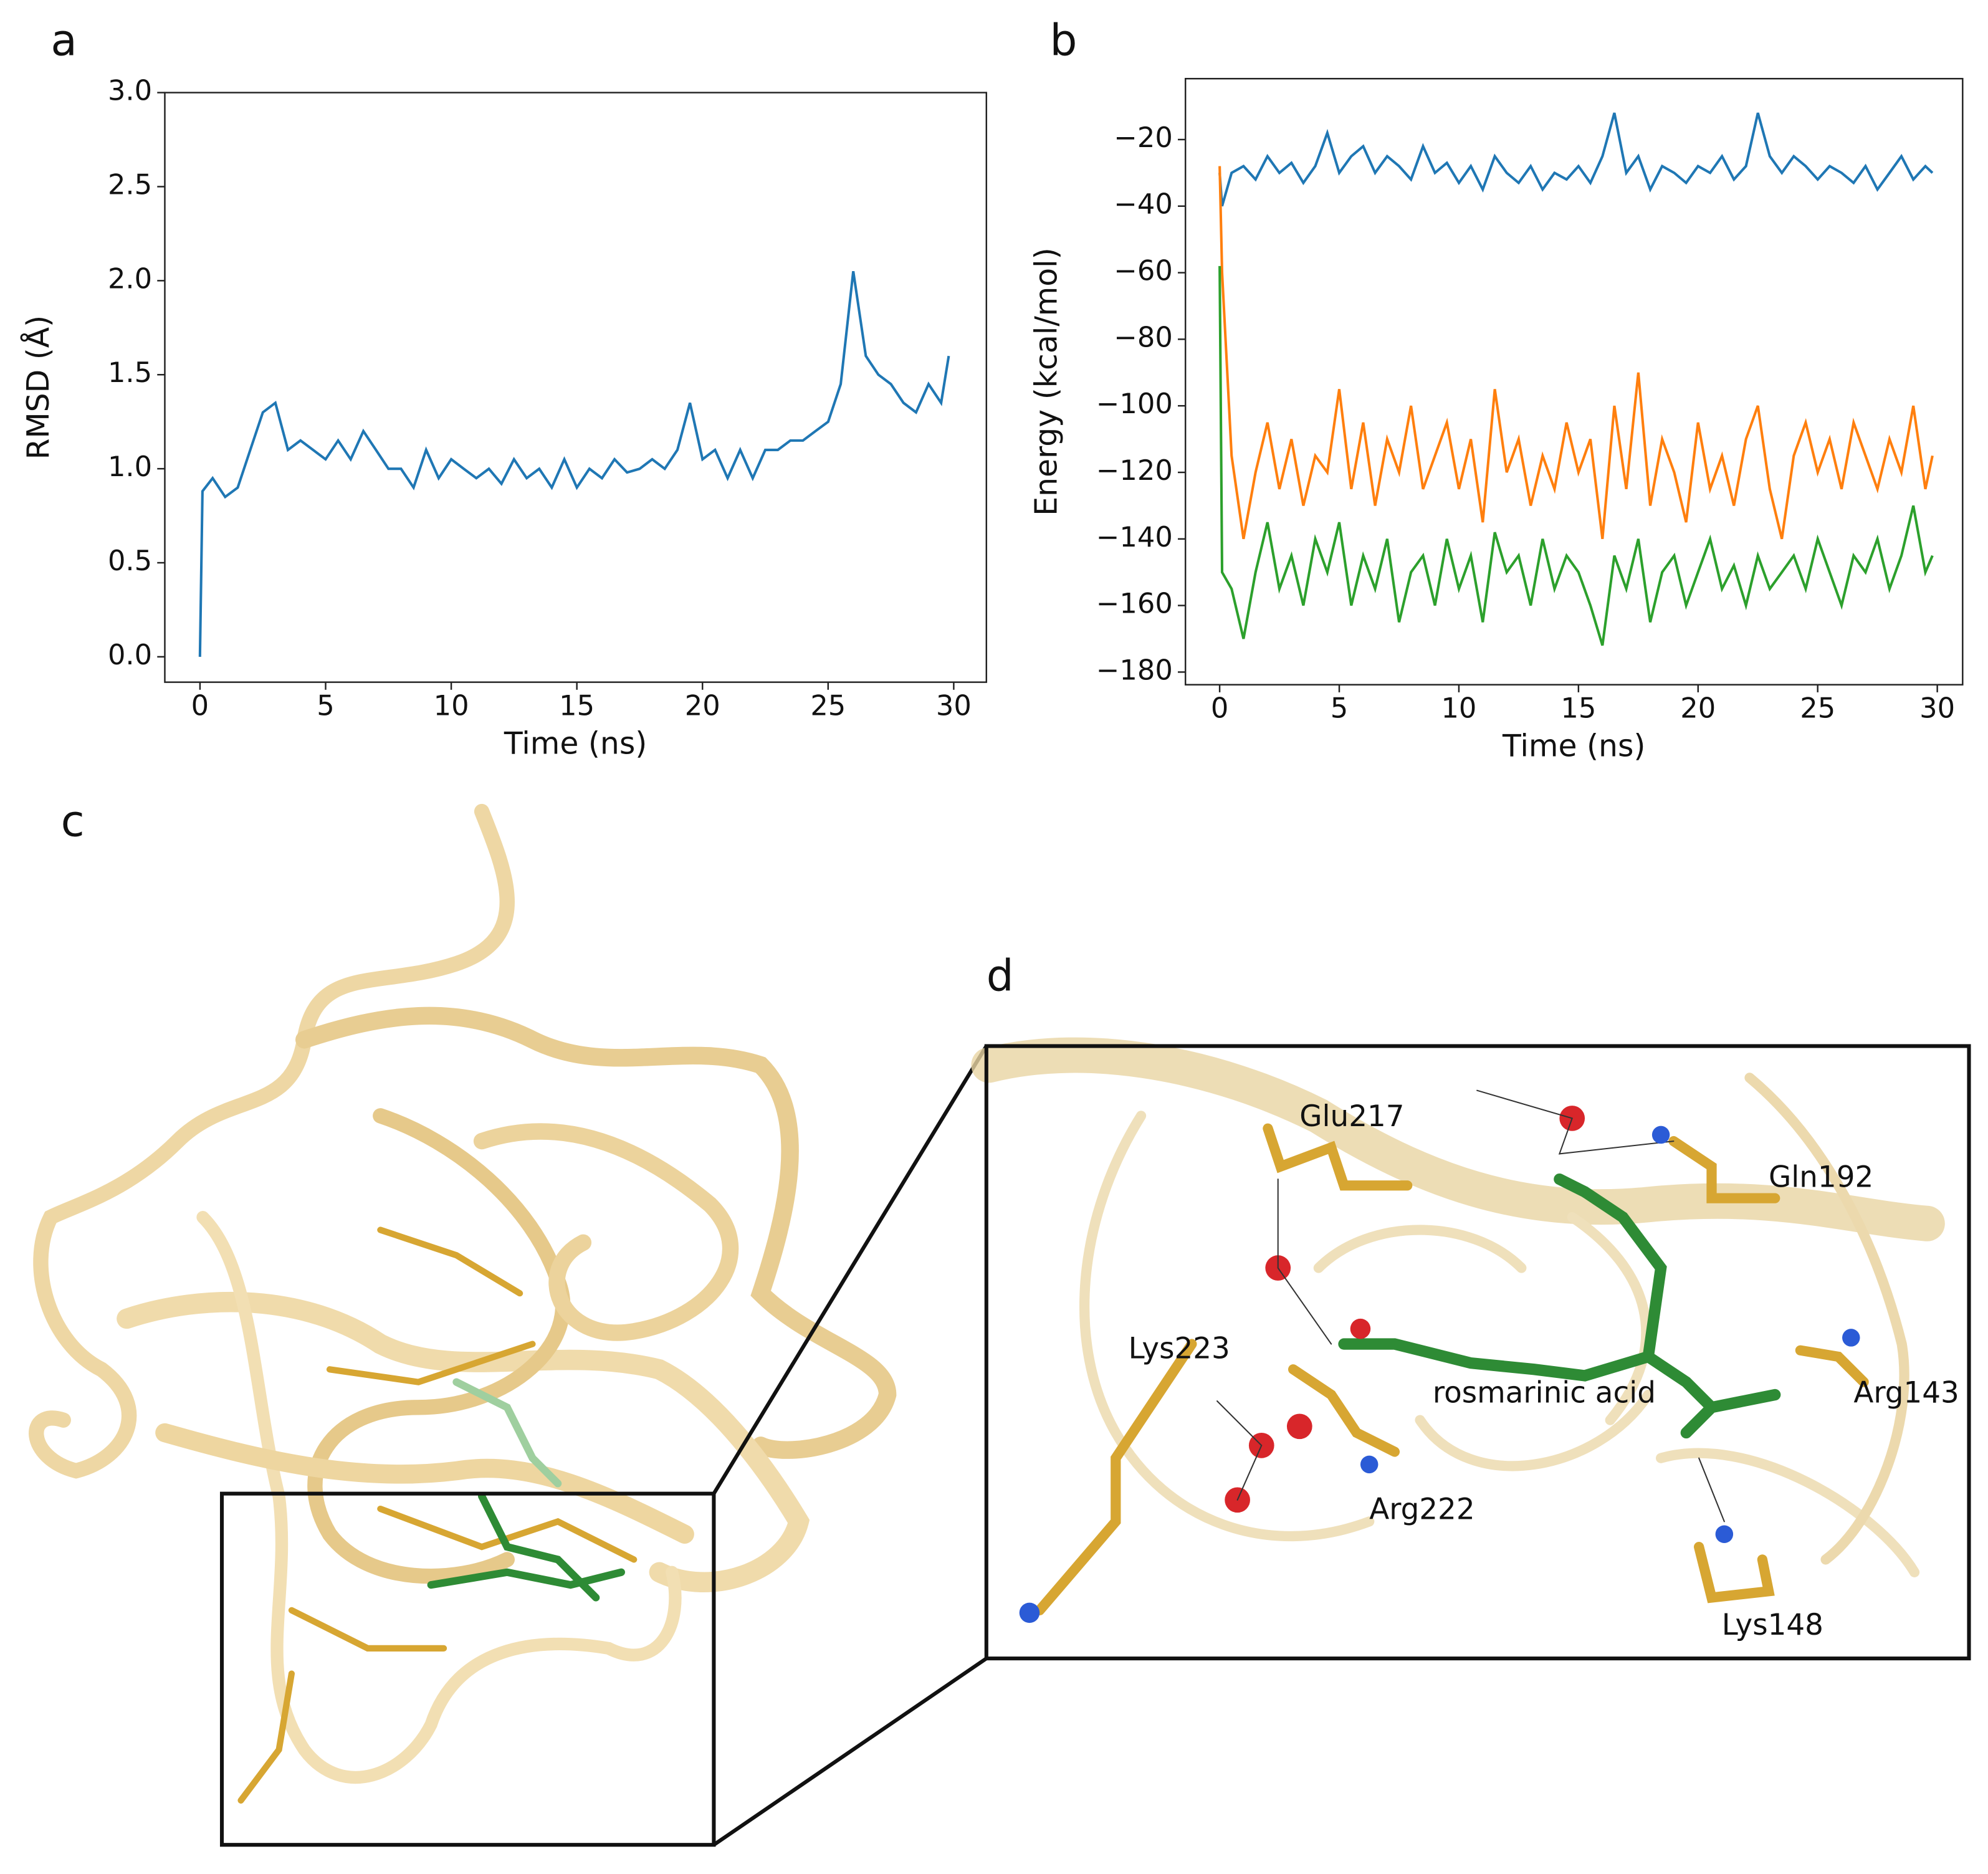 The image size is (1988, 1874). Describe the element at coordinates (1143, 270) in the screenshot. I see `y-tick-label: −60` at that location.